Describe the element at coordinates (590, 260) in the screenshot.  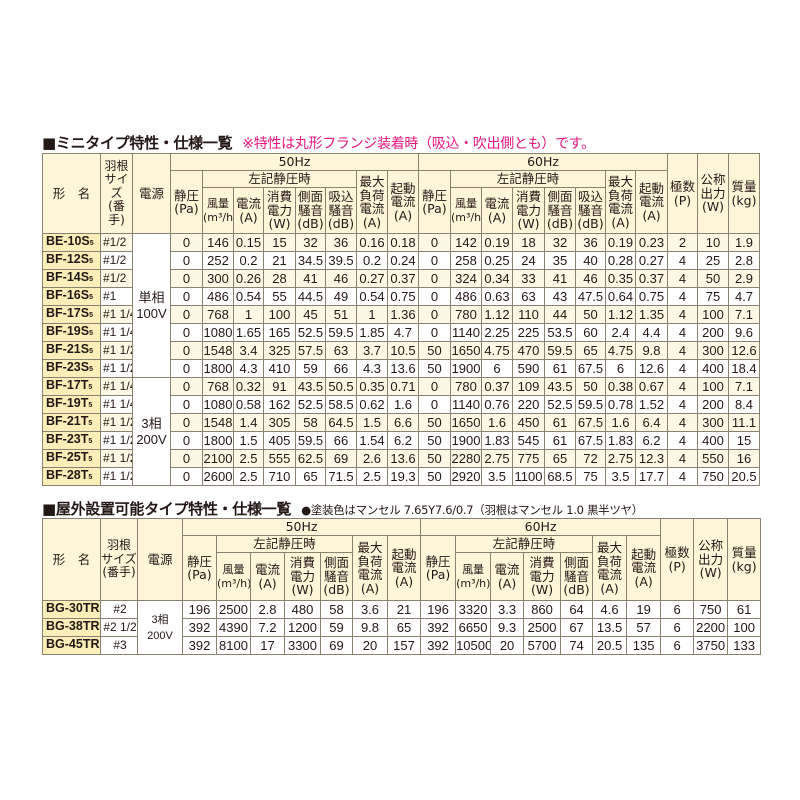
I see `value-cell: 40` at that location.